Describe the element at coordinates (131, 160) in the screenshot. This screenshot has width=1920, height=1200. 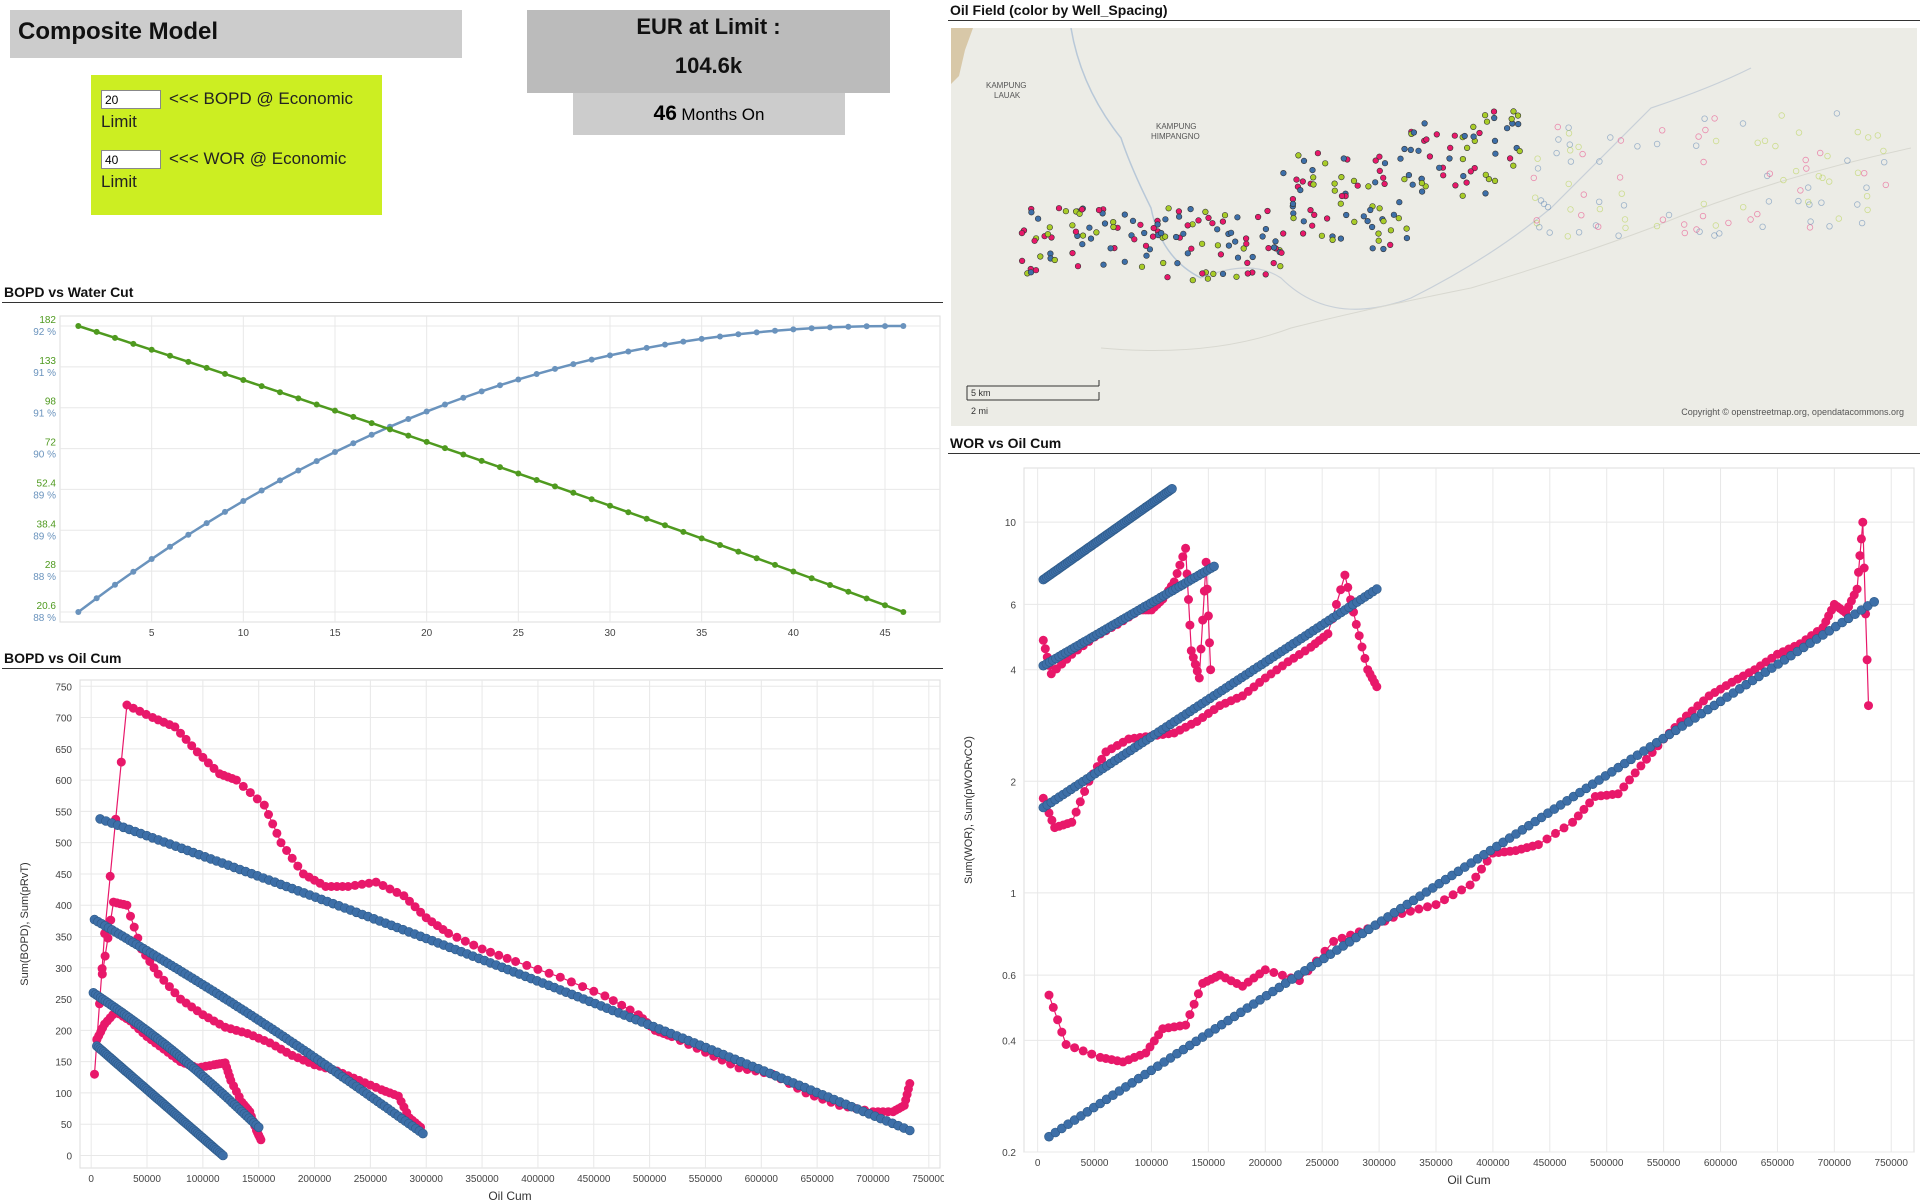
I see `wor-limit-input` at that location.